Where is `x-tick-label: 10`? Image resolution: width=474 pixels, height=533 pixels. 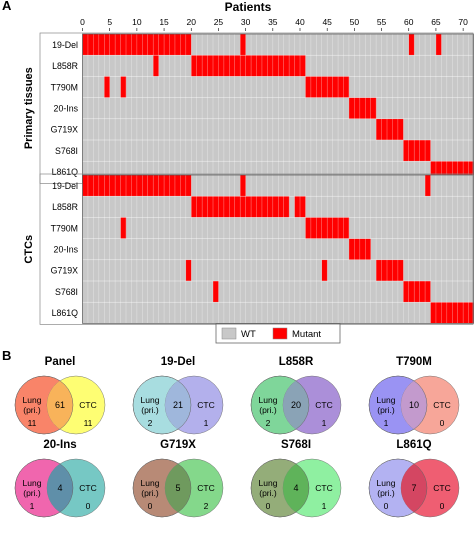
x-tick-label: 10 is located at coordinates (137, 22).